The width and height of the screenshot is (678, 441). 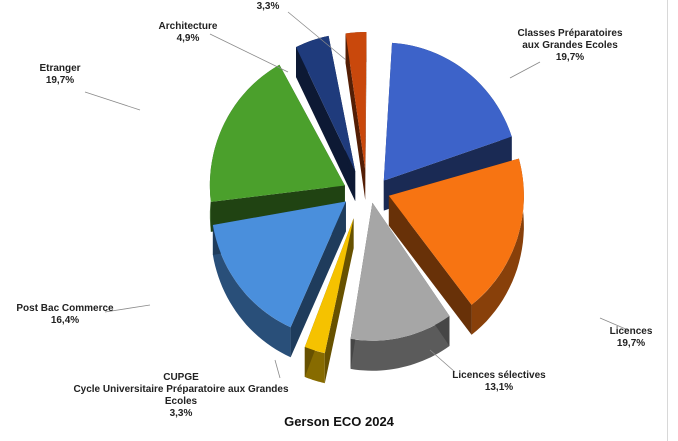 I want to click on slice-label-4: Post Bac Commerce 16,4%, so click(x=65, y=314).